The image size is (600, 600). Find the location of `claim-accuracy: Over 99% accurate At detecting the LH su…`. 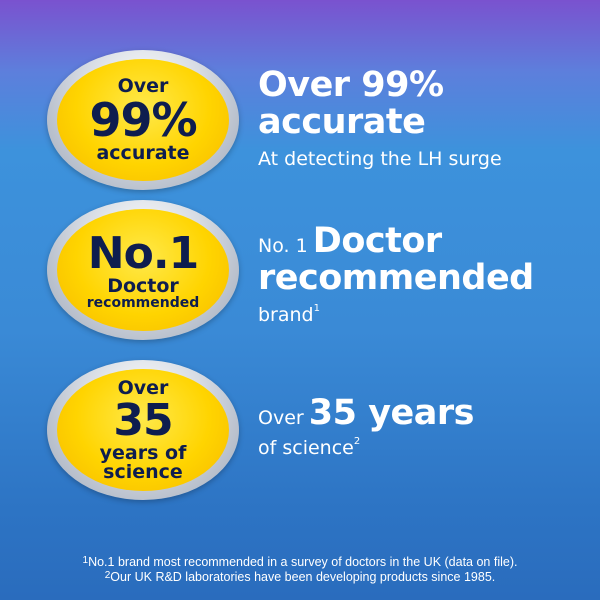

claim-accuracy: Over 99% accurate At detecting the LH su… is located at coordinates (380, 118).